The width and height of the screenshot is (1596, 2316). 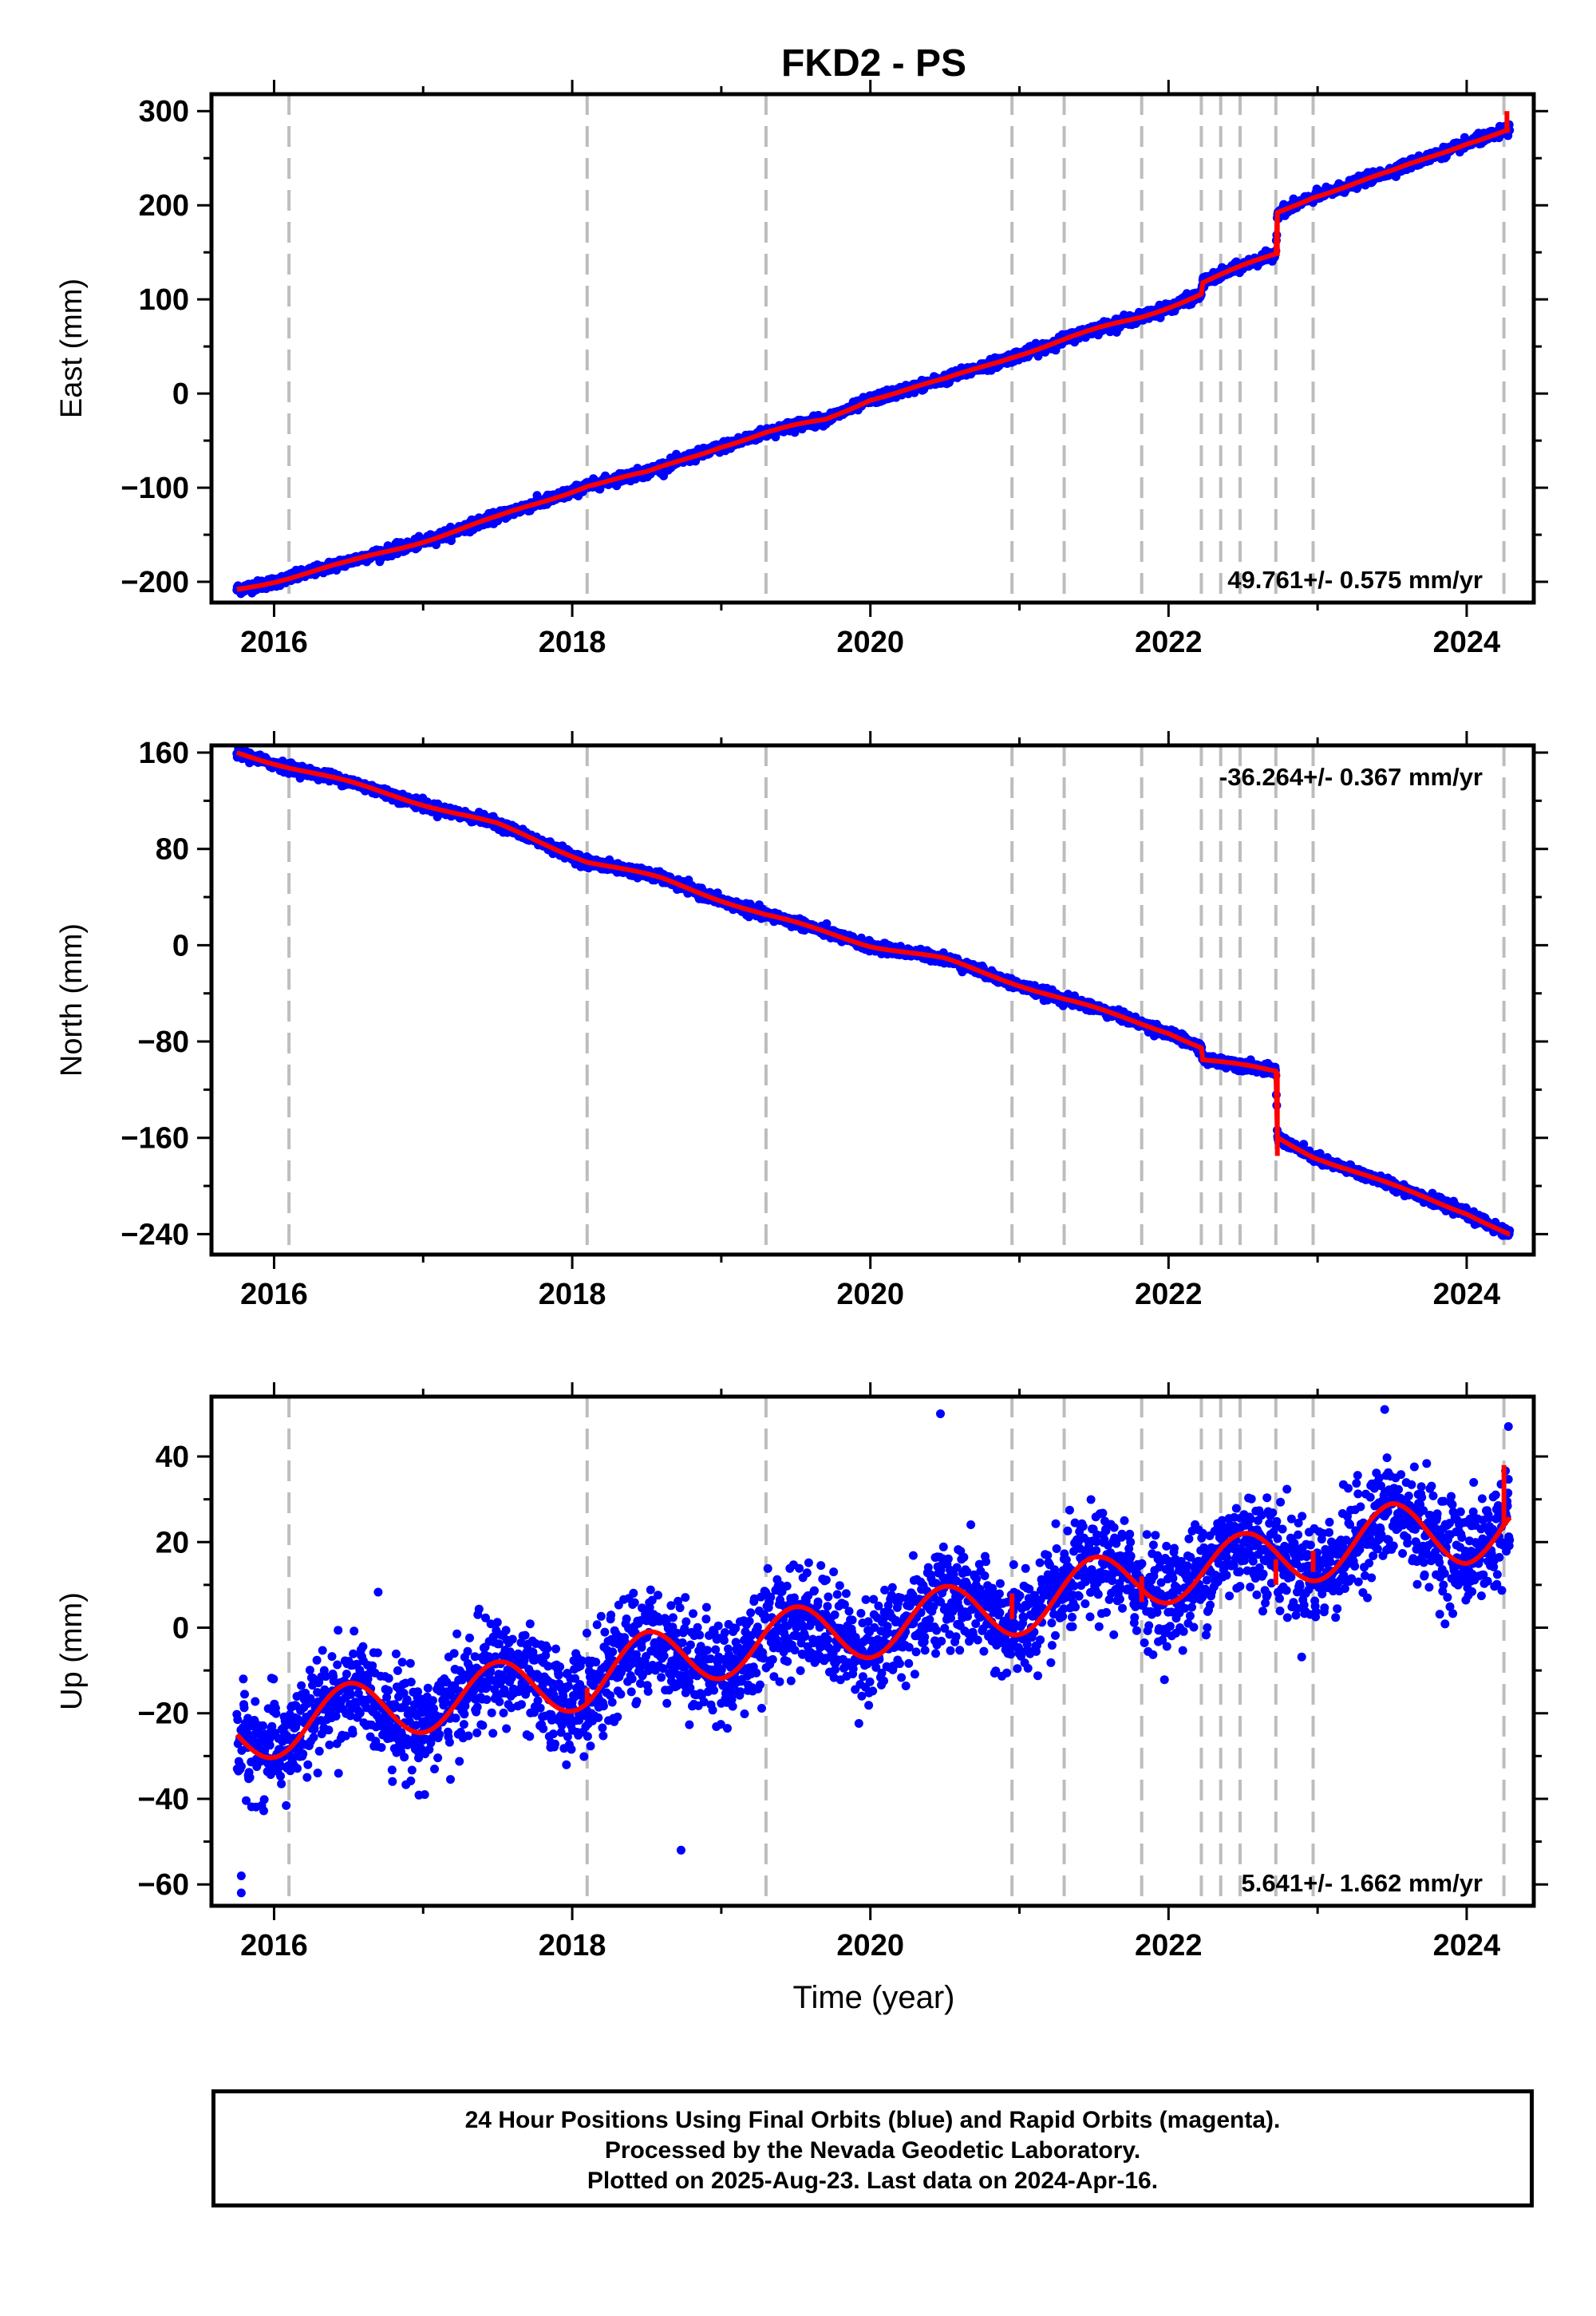 What do you see at coordinates (72, 348) in the screenshot?
I see `y-axis-label: East (mm)` at bounding box center [72, 348].